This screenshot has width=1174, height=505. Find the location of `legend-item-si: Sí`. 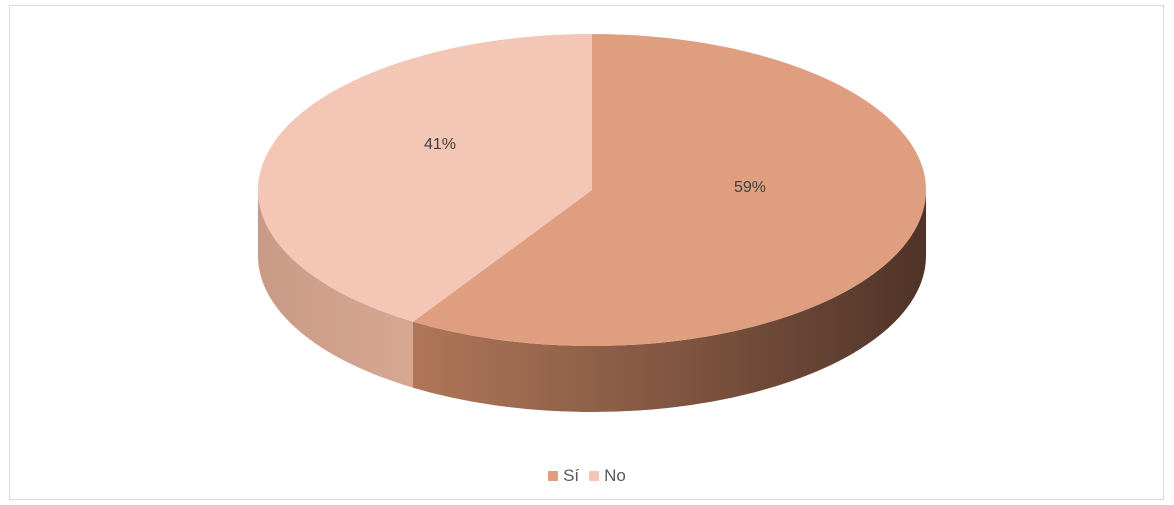

legend-item-si: Sí is located at coordinates (563, 476).